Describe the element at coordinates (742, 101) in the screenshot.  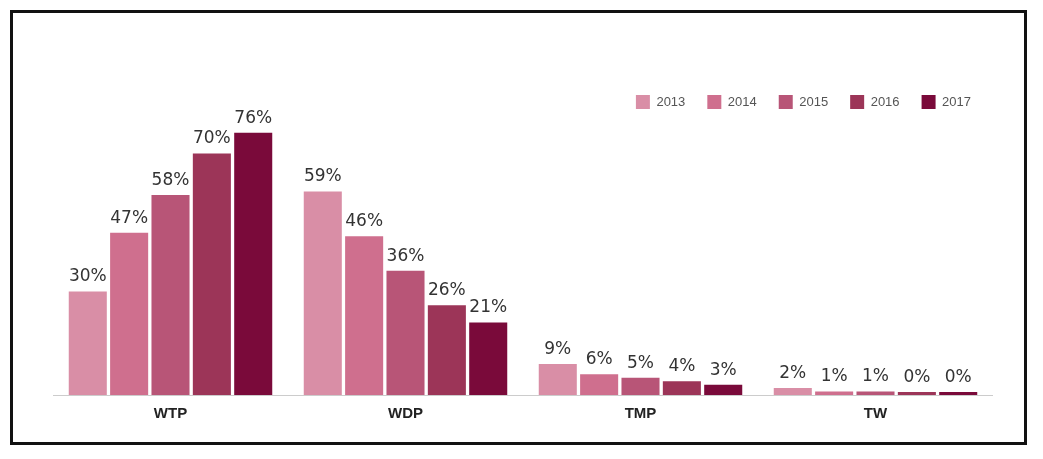
I see `legend-label: 2014` at that location.